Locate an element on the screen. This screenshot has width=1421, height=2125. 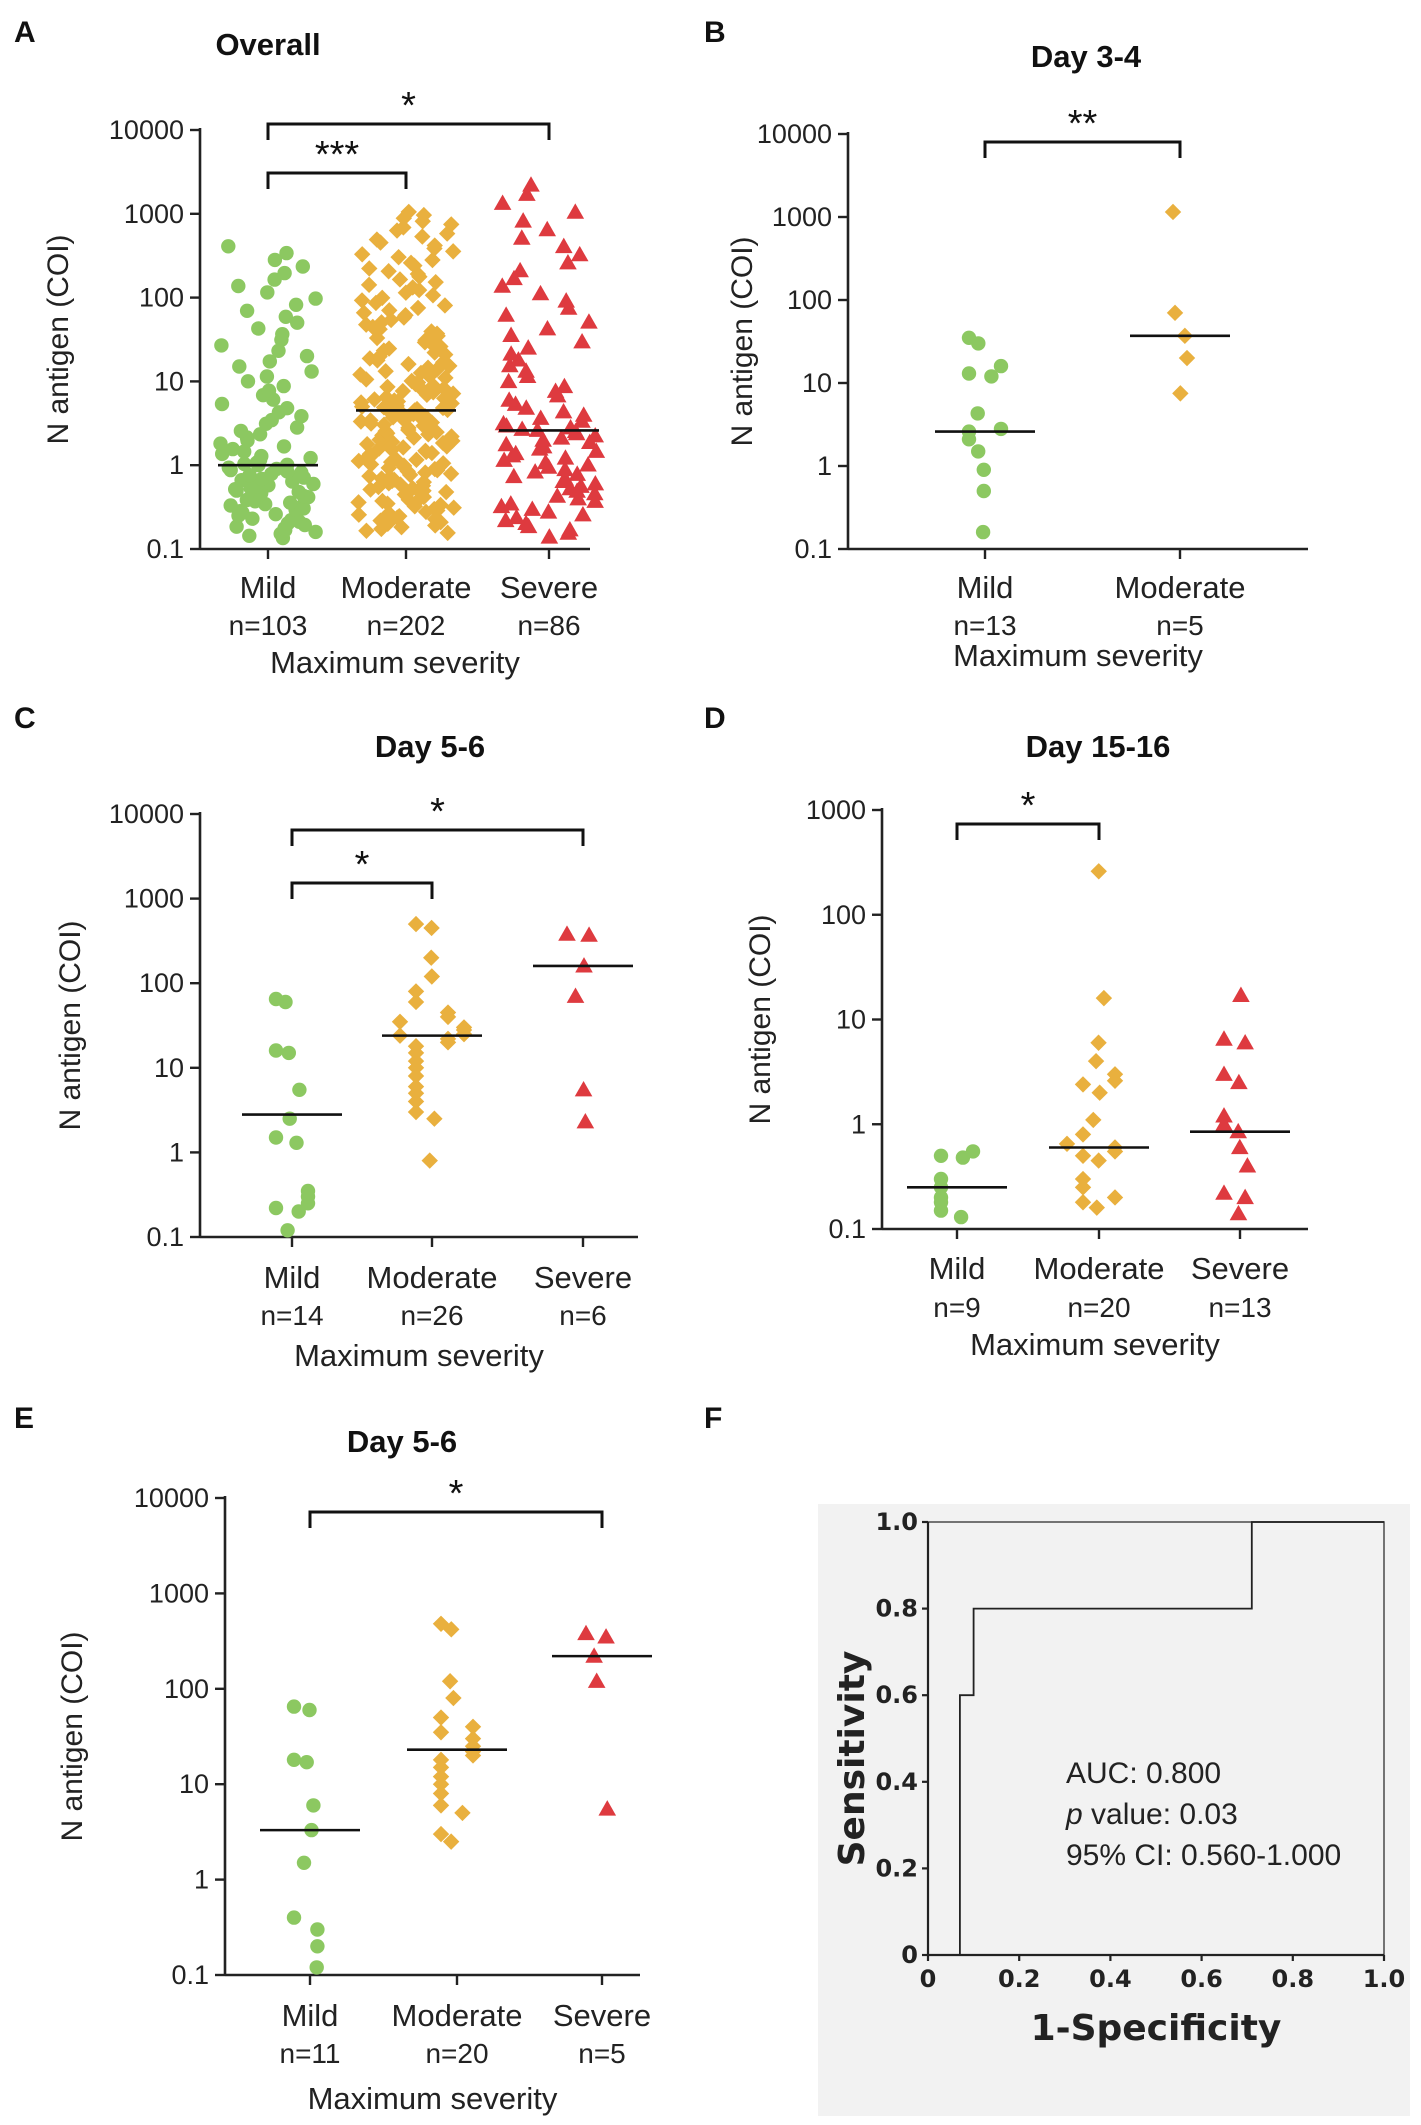
y-tick-label: 1000 is located at coordinates (836, 810).